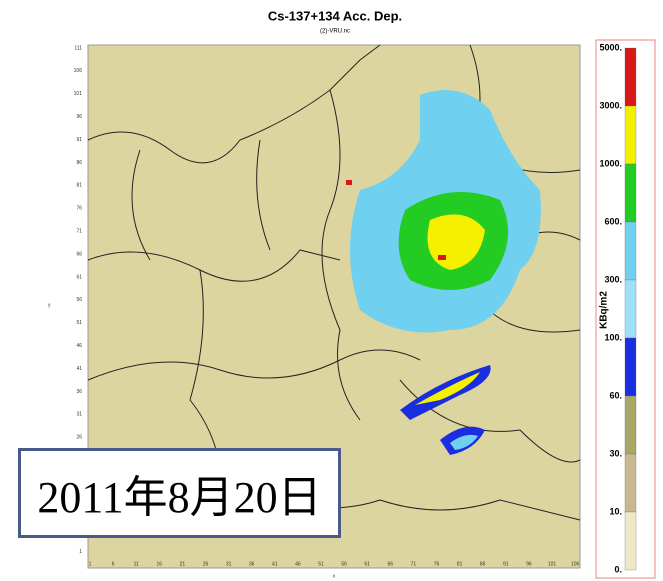 This screenshot has width=663, height=581. What do you see at coordinates (460, 564) in the screenshot?
I see `x-tick-label: 81` at bounding box center [460, 564].